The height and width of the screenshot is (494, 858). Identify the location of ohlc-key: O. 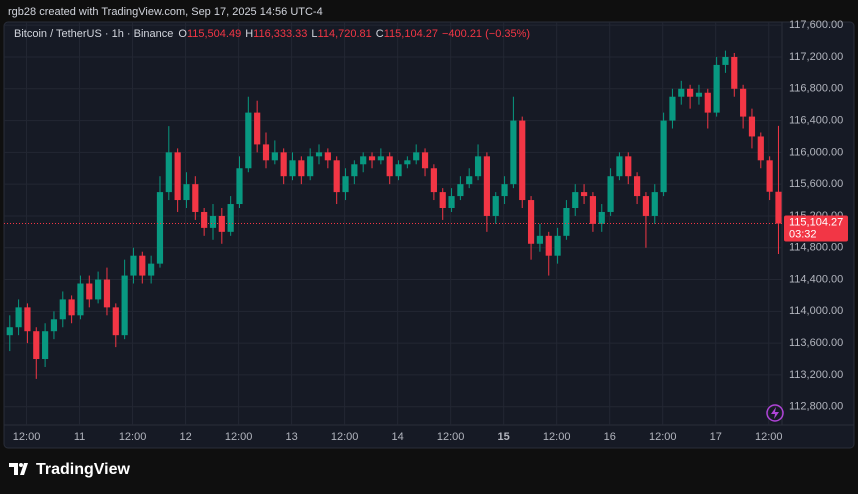
(182, 34).